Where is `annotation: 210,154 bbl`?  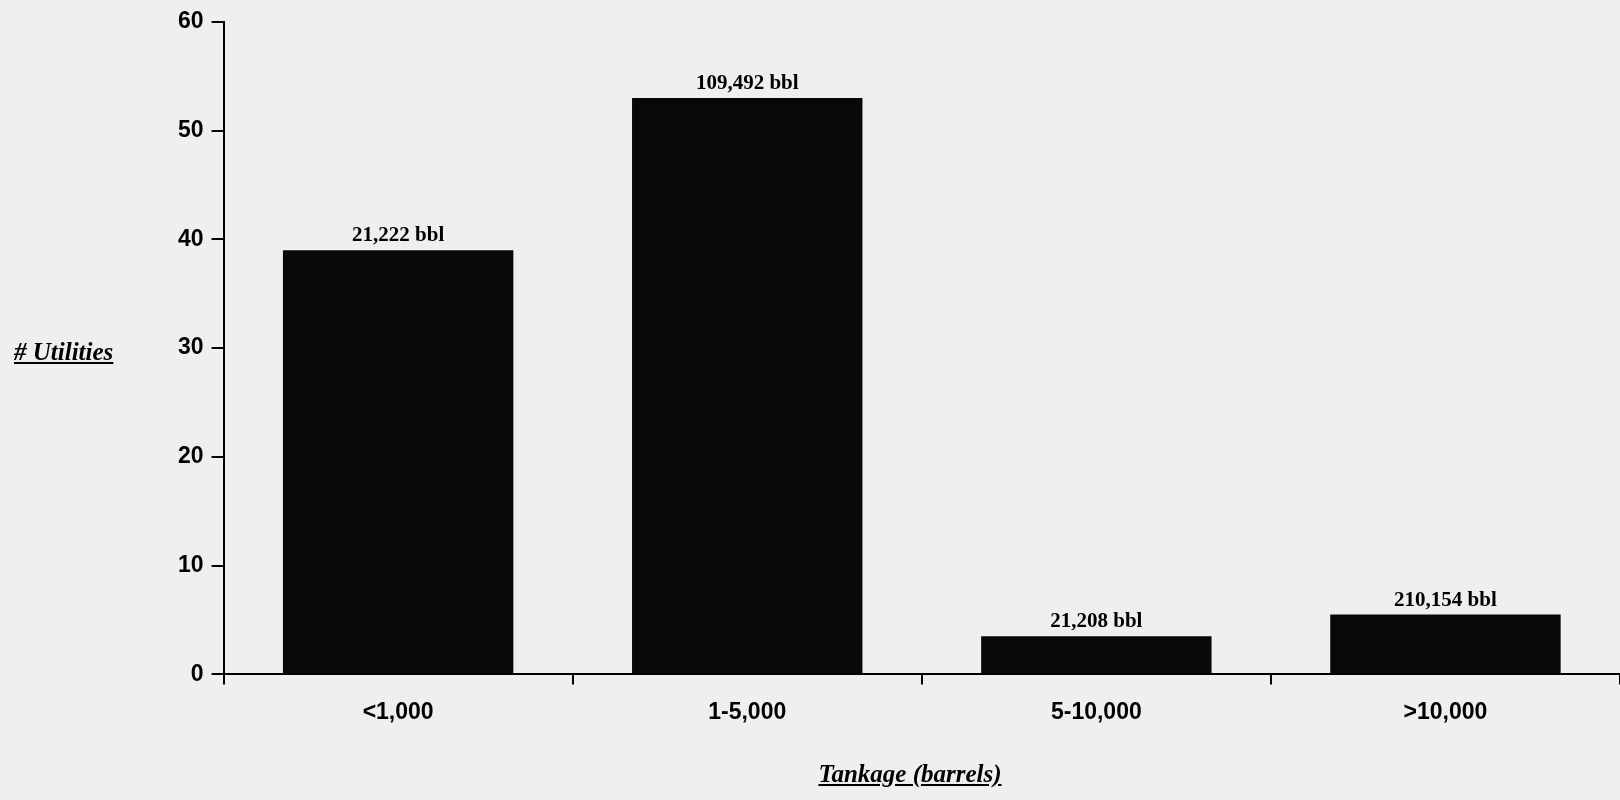 annotation: 210,154 bbl is located at coordinates (1445, 598).